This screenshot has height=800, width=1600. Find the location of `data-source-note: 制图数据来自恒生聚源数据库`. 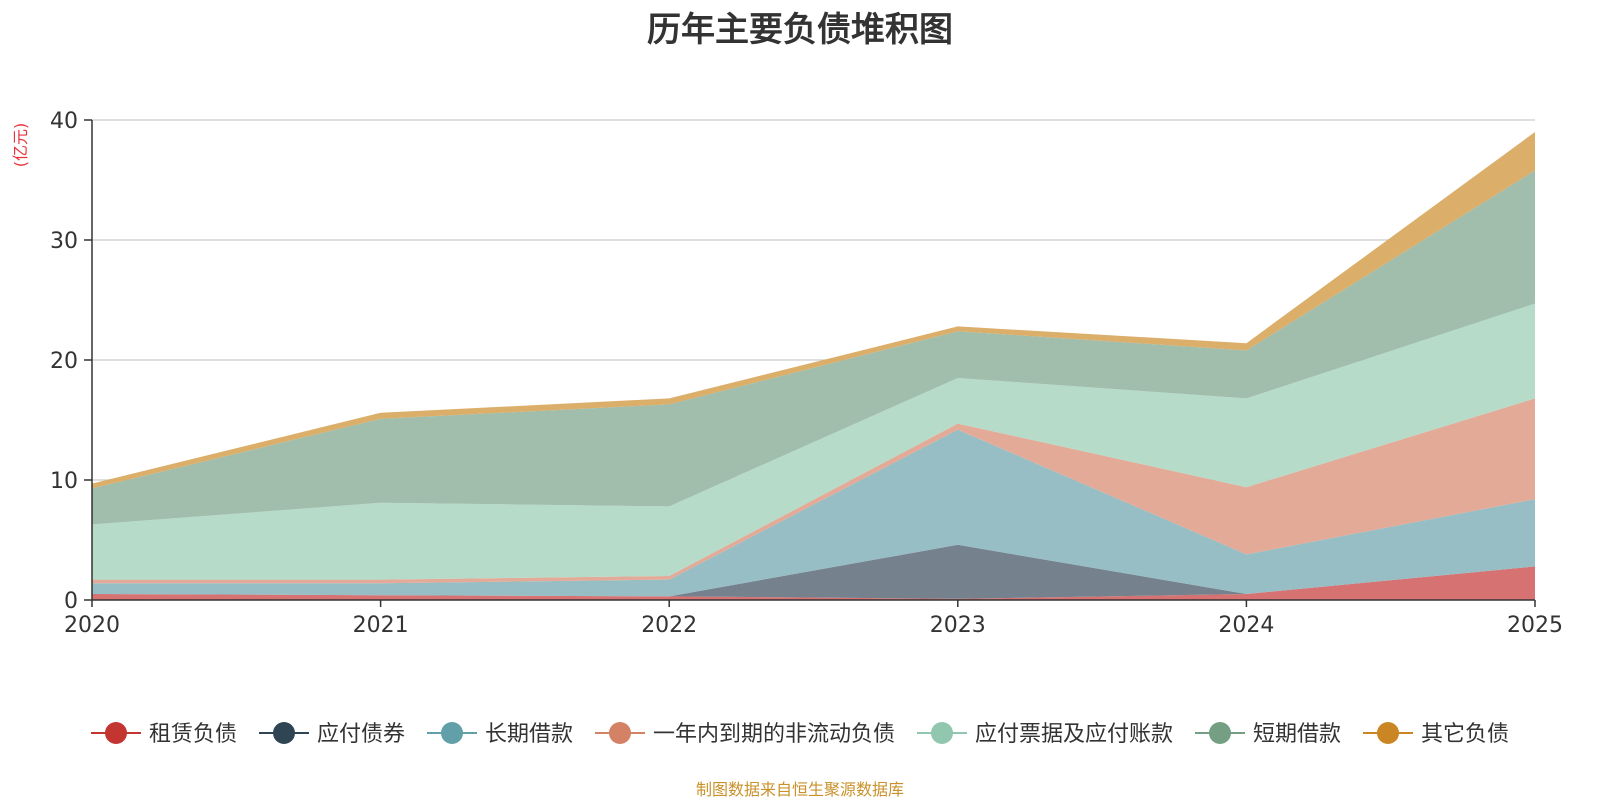

data-source-note: 制图数据来自恒生聚源数据库 is located at coordinates (800, 789).